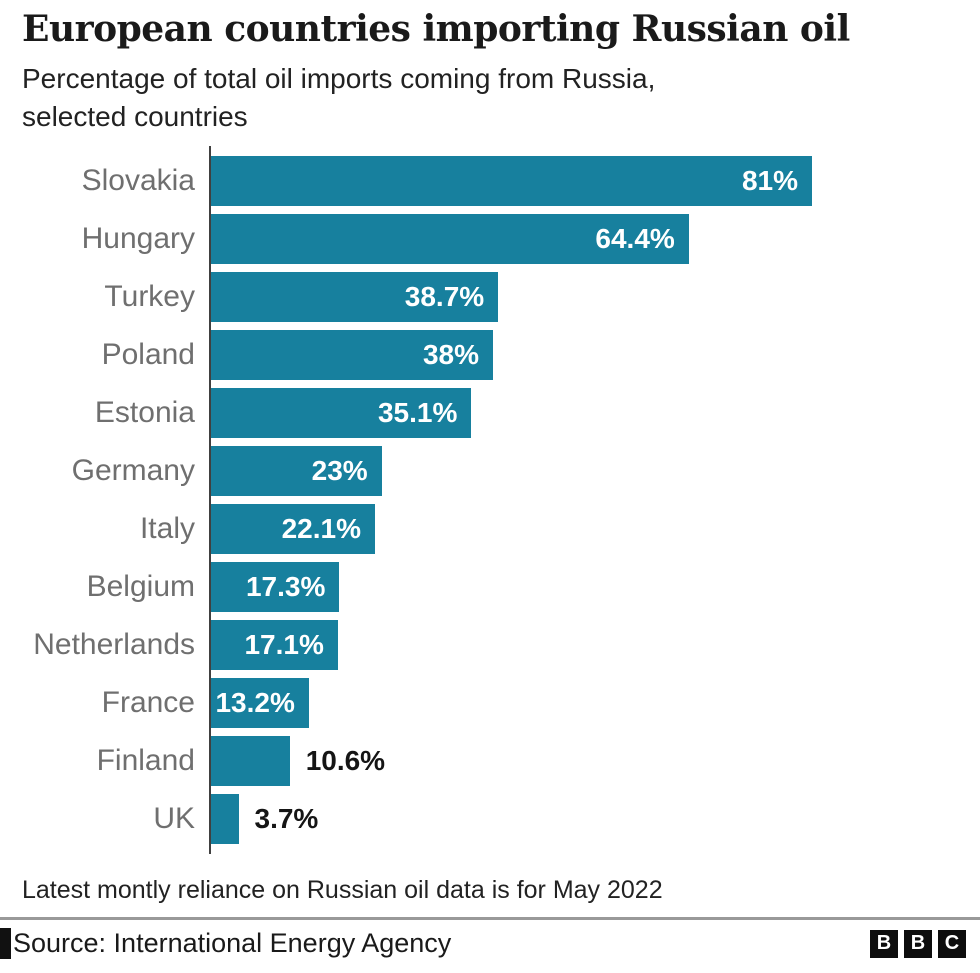 The height and width of the screenshot is (973, 980). Describe the element at coordinates (587, 703) in the screenshot. I see `bar-track: 13.2%` at that location.